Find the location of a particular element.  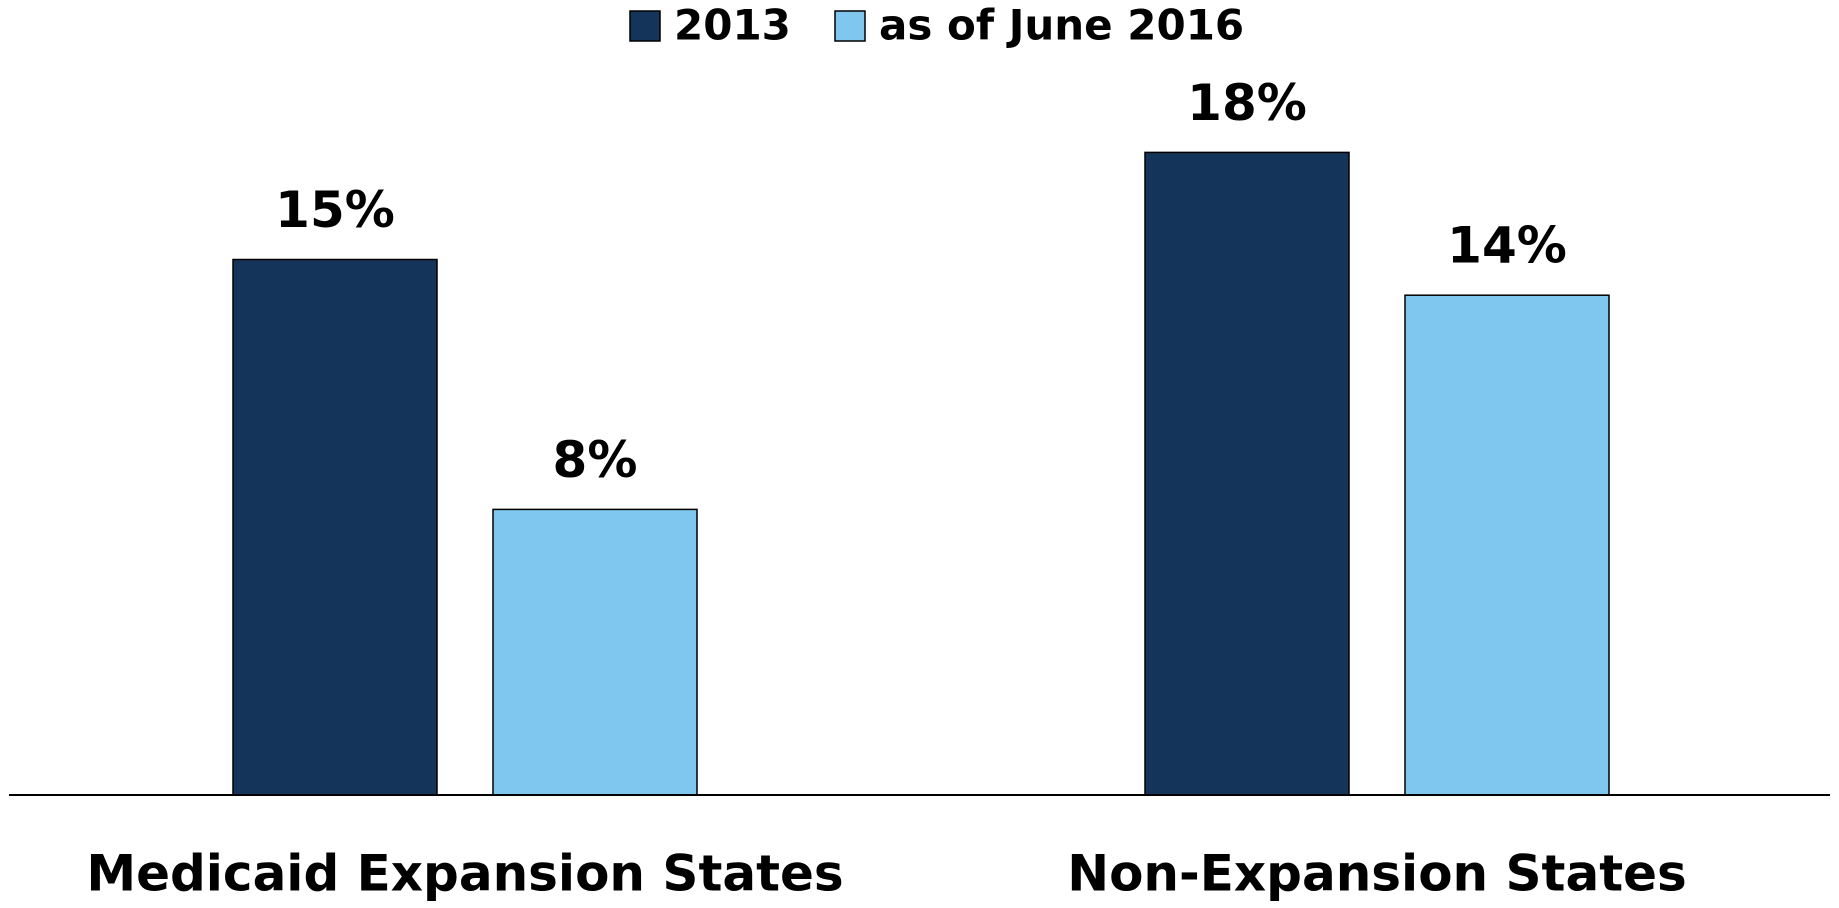

value-label: 15% is located at coordinates (335, 210).